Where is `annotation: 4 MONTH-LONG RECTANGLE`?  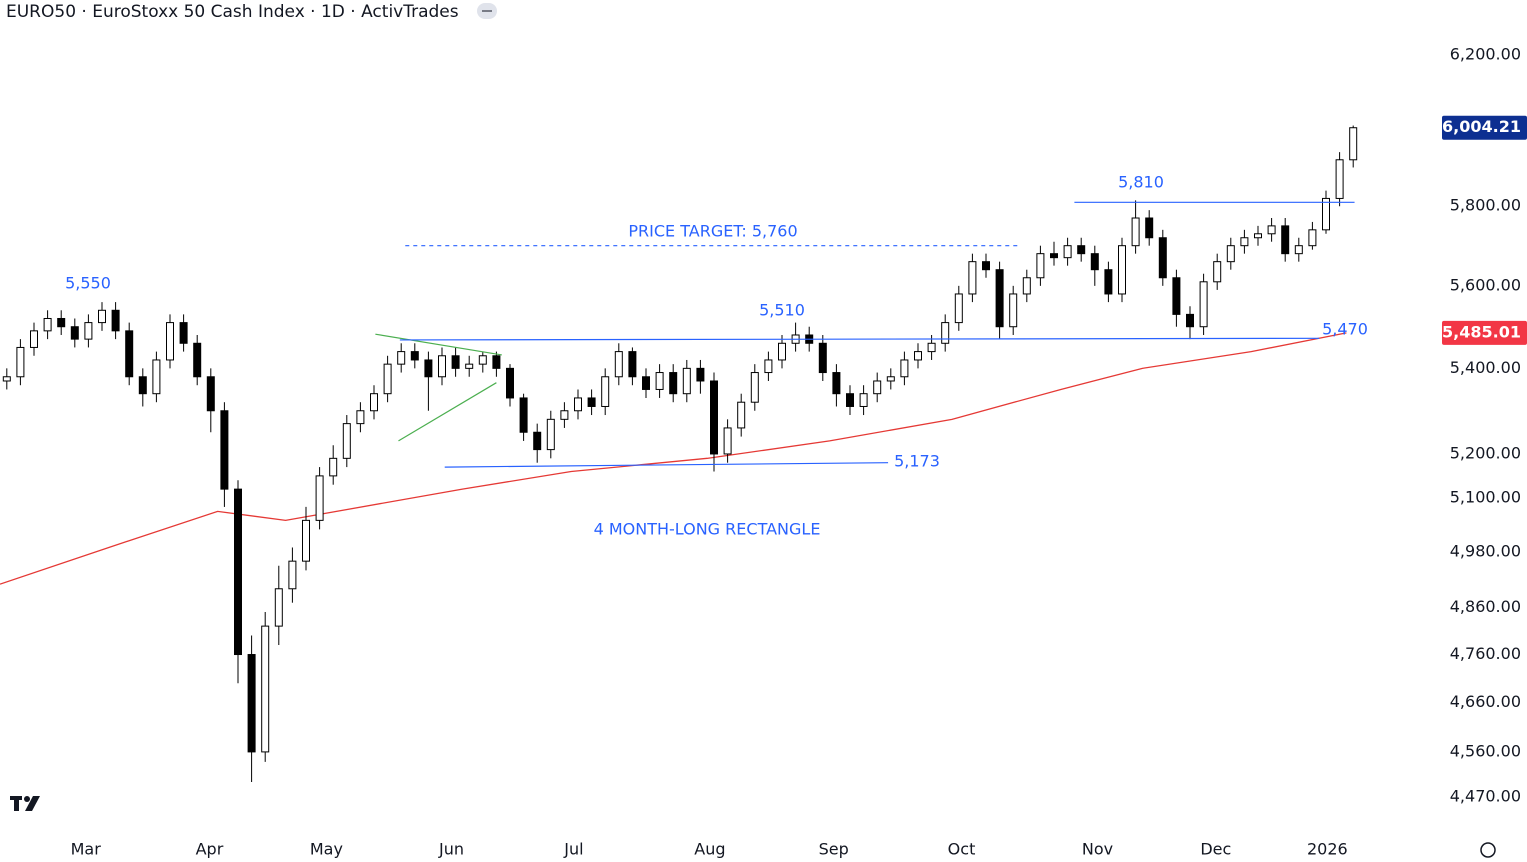 annotation: 4 MONTH-LONG RECTANGLE is located at coordinates (707, 529).